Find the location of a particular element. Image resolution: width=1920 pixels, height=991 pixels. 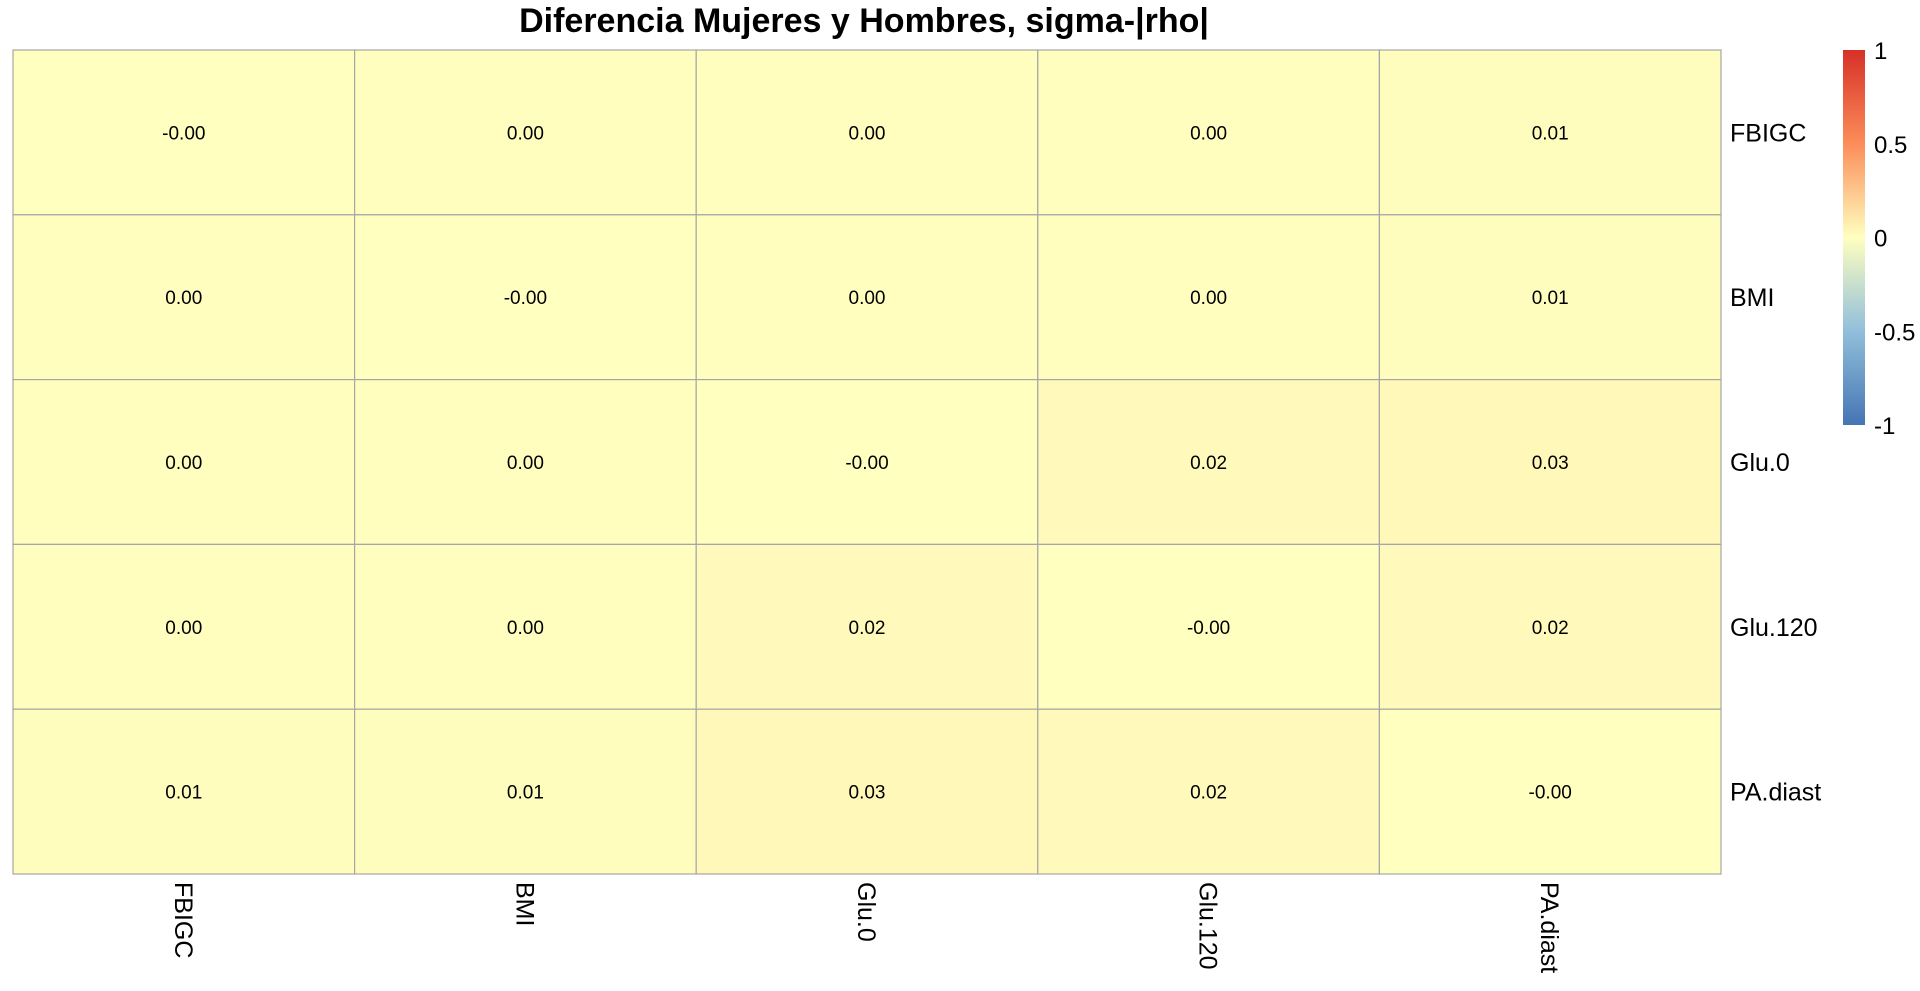

heatmap-cell-fbigc-glu.120 is located at coordinates (1209, 132).